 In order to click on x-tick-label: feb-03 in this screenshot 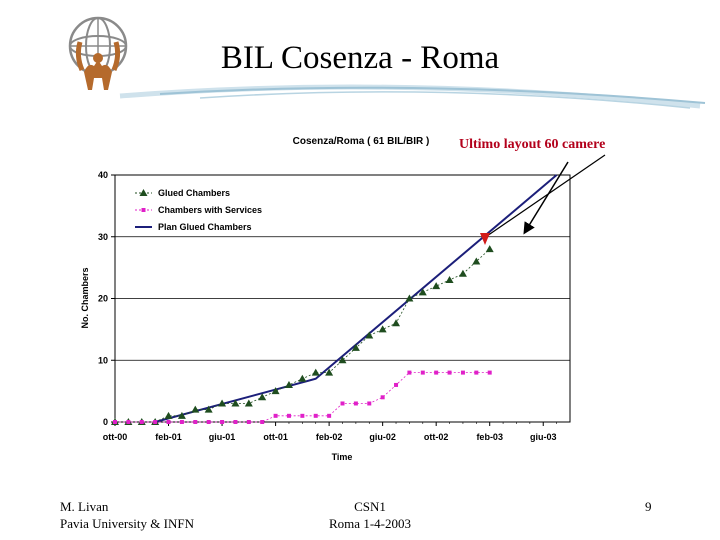, I will do `click(489, 437)`.